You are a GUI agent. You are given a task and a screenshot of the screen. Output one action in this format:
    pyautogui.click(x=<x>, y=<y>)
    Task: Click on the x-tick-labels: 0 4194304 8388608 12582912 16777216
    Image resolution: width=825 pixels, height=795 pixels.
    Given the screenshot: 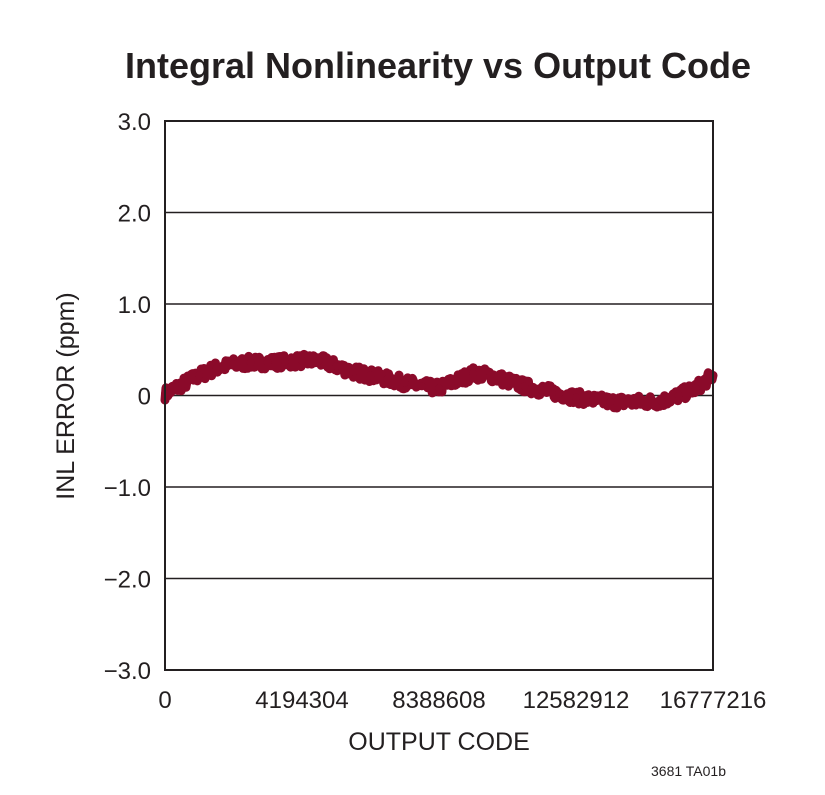 What is the action you would take?
    pyautogui.click(x=462, y=700)
    